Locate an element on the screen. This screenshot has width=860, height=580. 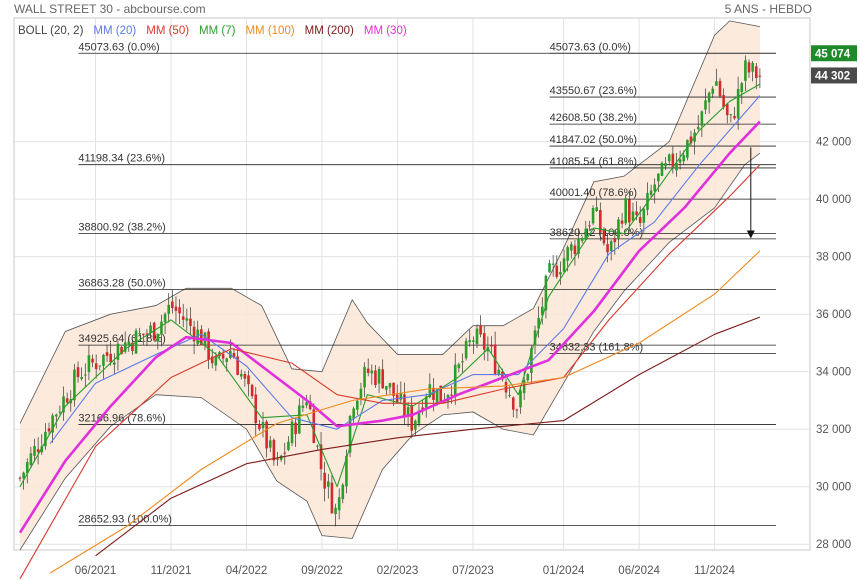
y-tick-label: 36 000 is located at coordinates (833, 315).